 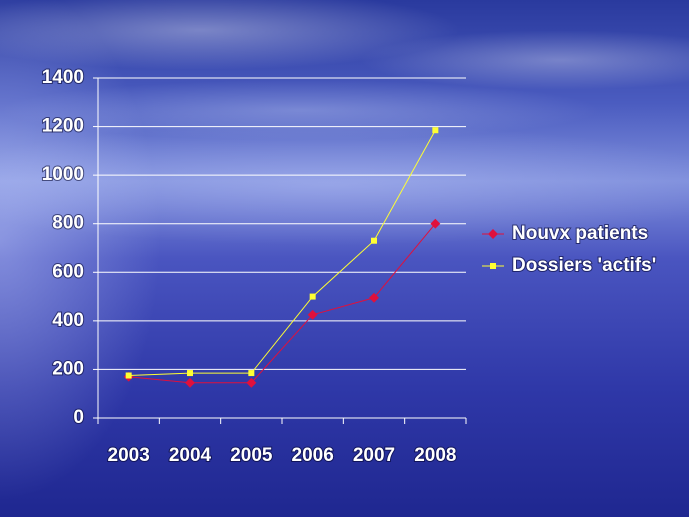 What do you see at coordinates (68, 271) in the screenshot?
I see `y-tick-label: 600` at bounding box center [68, 271].